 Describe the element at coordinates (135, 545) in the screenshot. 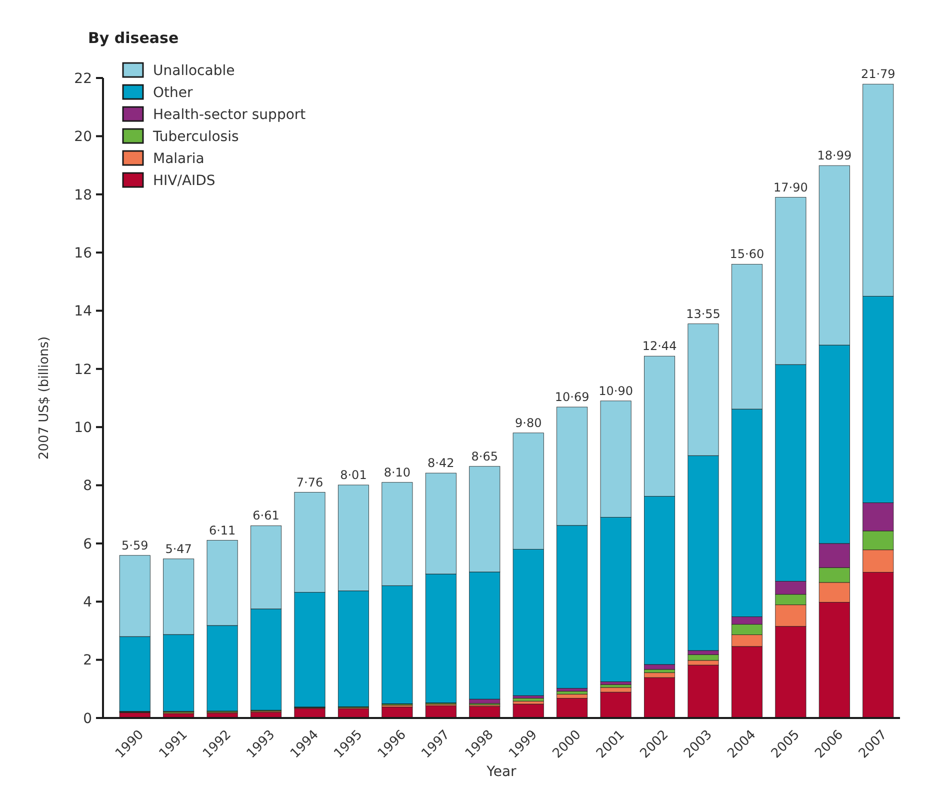

I see `total-label: 5·59` at that location.